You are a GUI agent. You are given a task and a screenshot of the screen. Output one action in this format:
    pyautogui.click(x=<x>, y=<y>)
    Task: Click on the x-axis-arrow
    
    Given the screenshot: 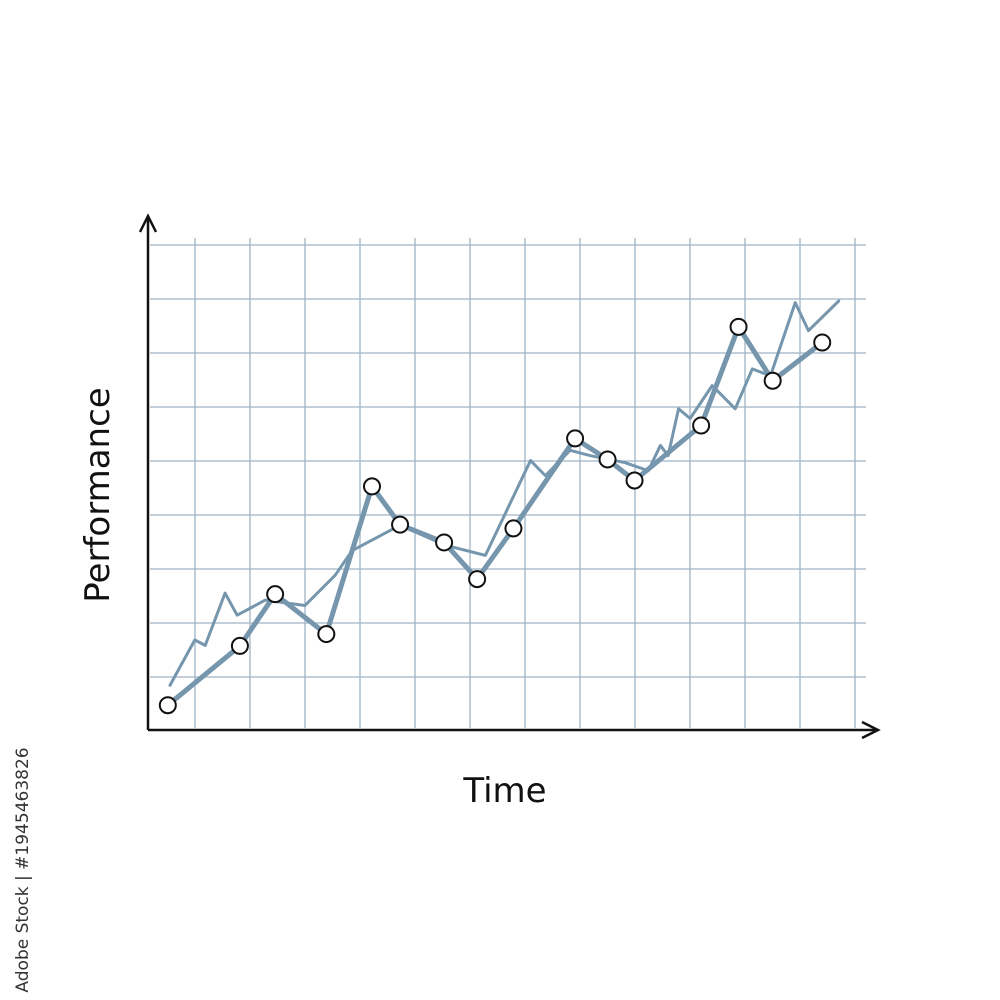 What is the action you would take?
    pyautogui.click(x=871, y=730)
    